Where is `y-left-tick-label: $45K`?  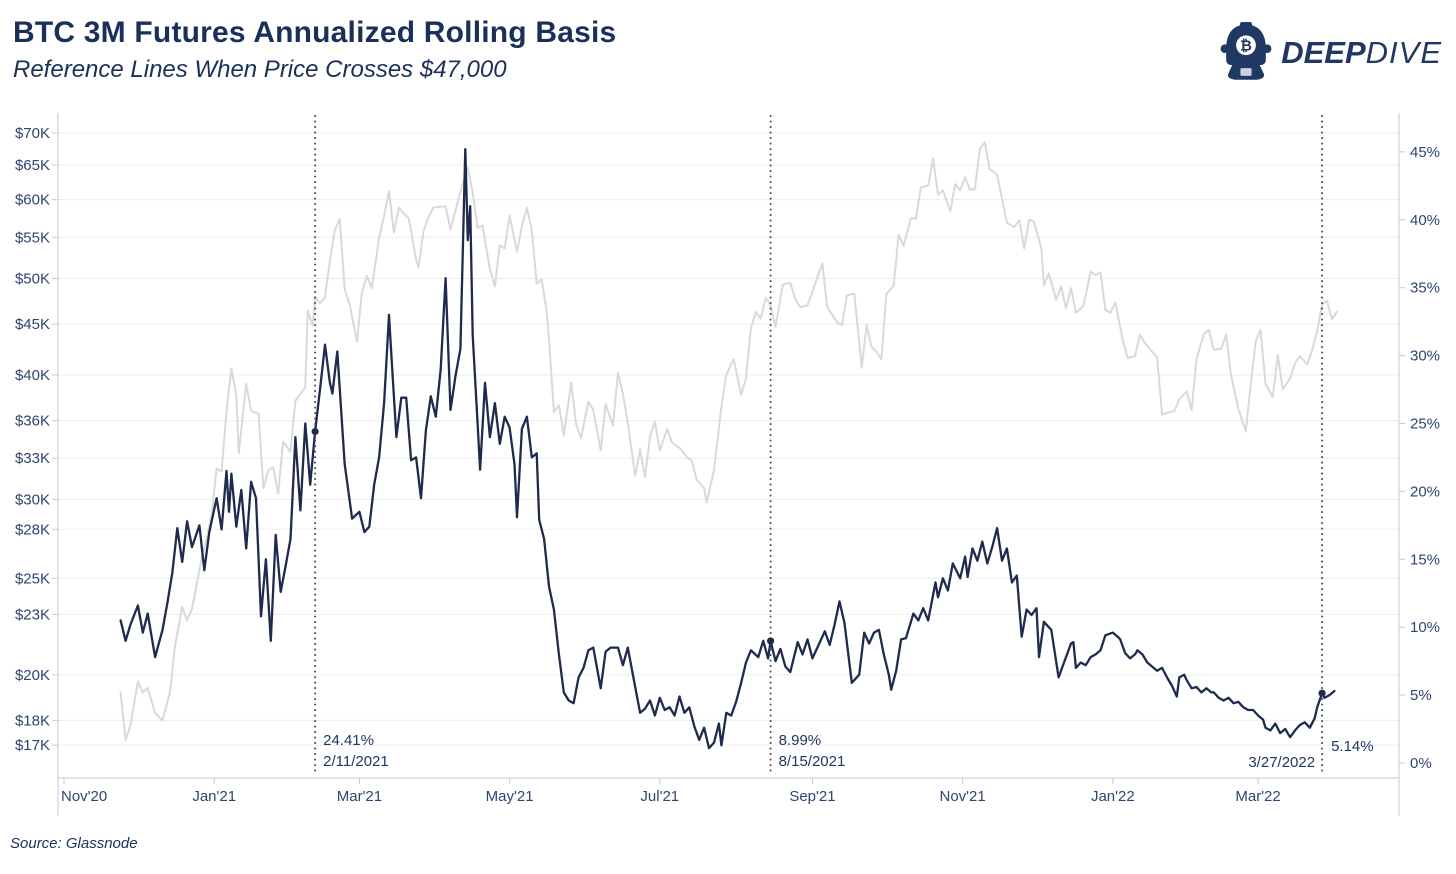 y-left-tick-label: $45K is located at coordinates (32, 324).